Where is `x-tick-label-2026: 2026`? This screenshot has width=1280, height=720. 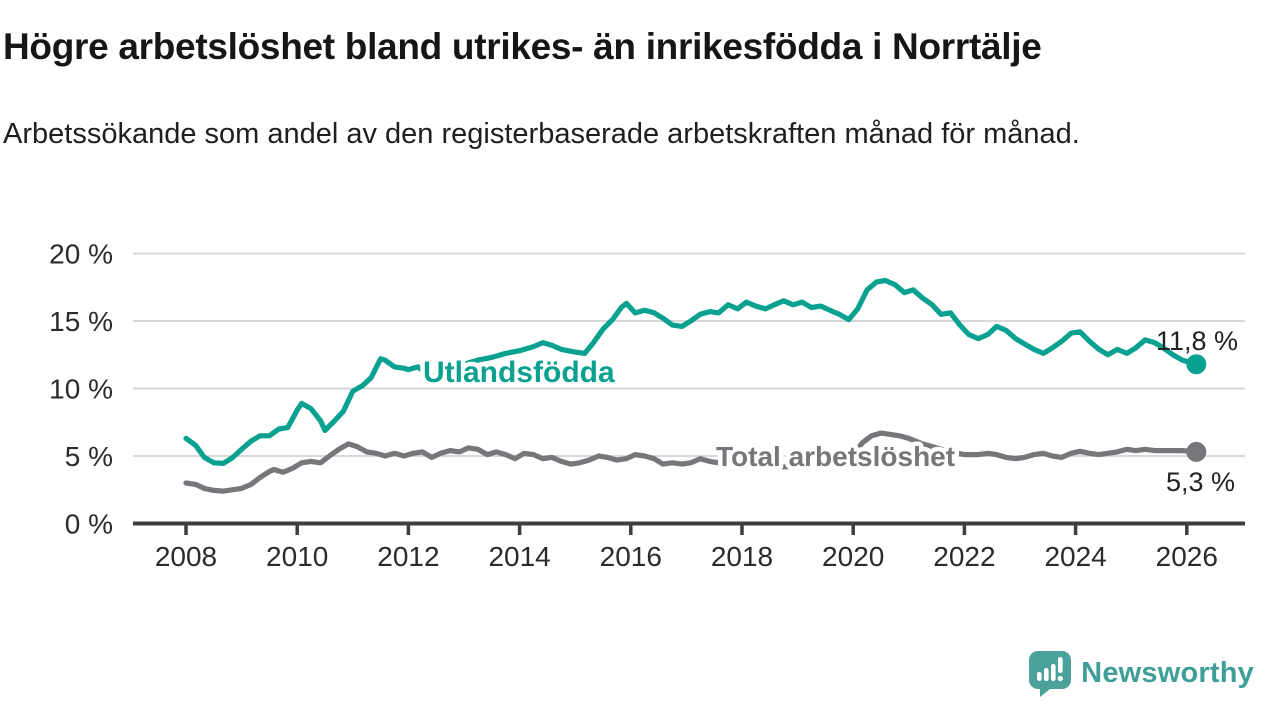 x-tick-label-2026: 2026 is located at coordinates (1187, 556).